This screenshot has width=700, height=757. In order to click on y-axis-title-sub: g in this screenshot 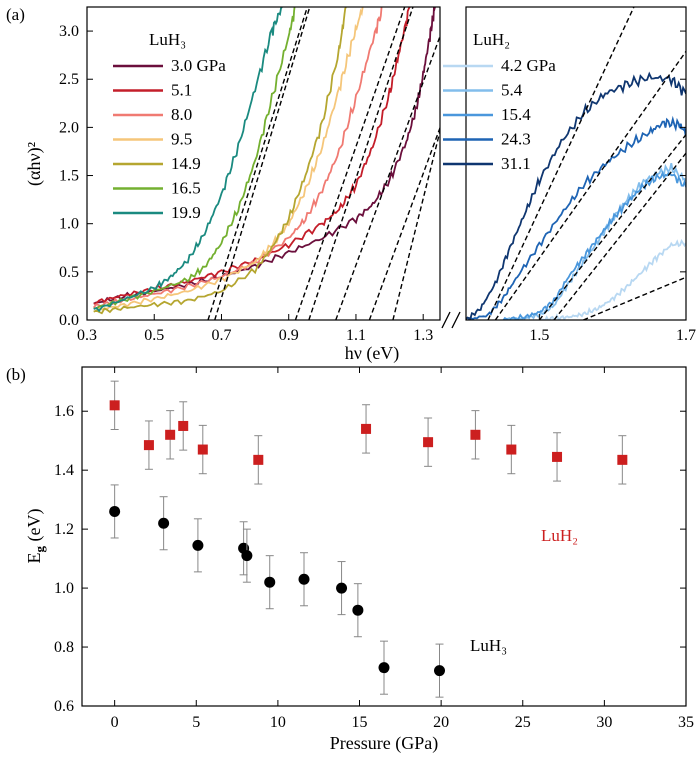, I will do `click(39, 548)`.